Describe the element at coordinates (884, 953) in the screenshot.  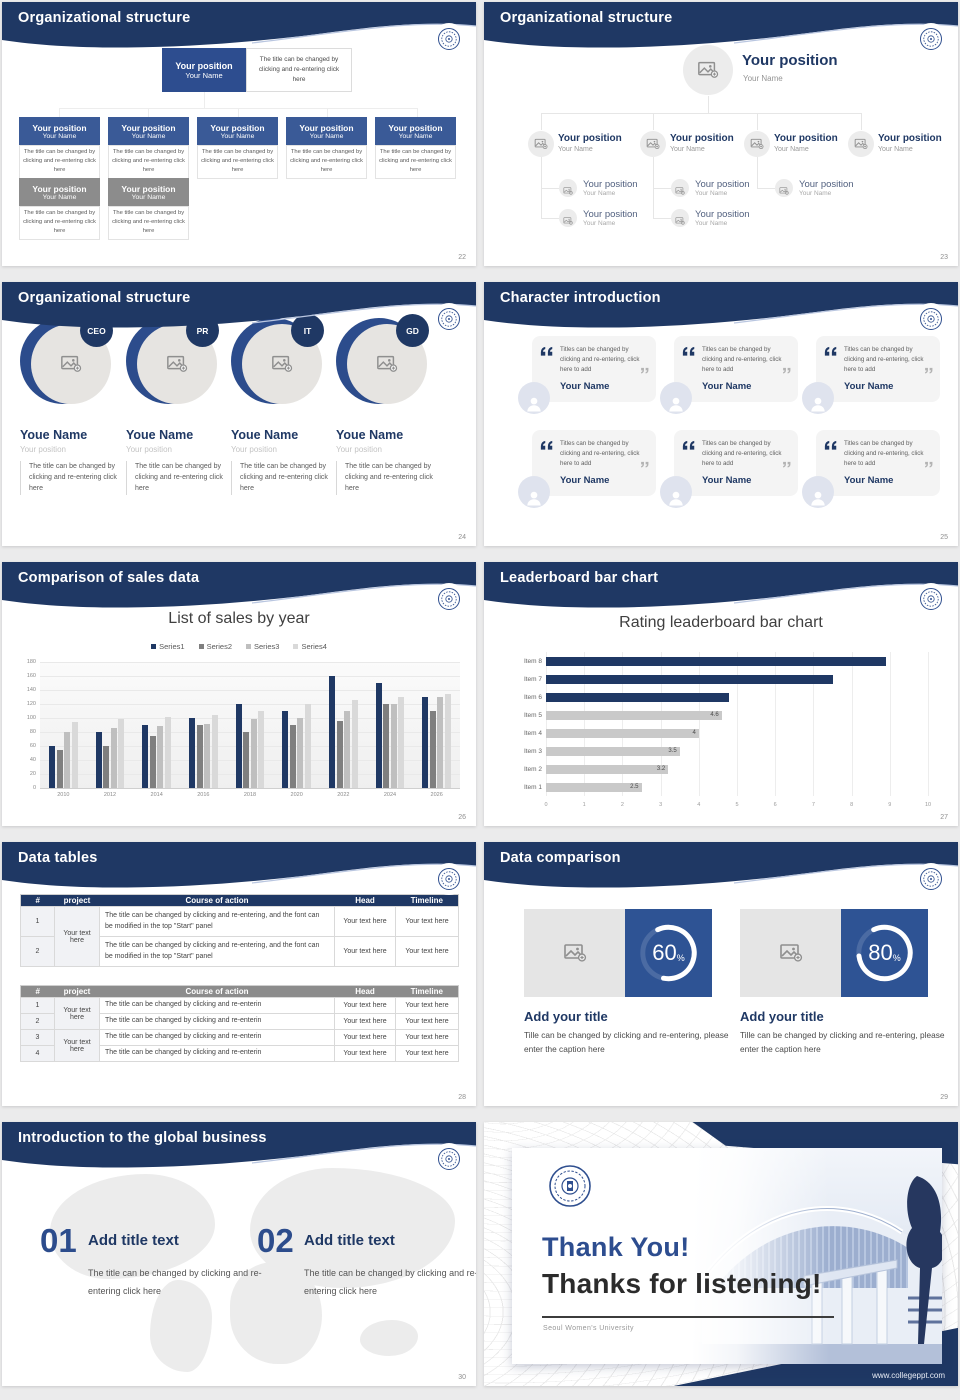
I see `donut-ring` at that location.